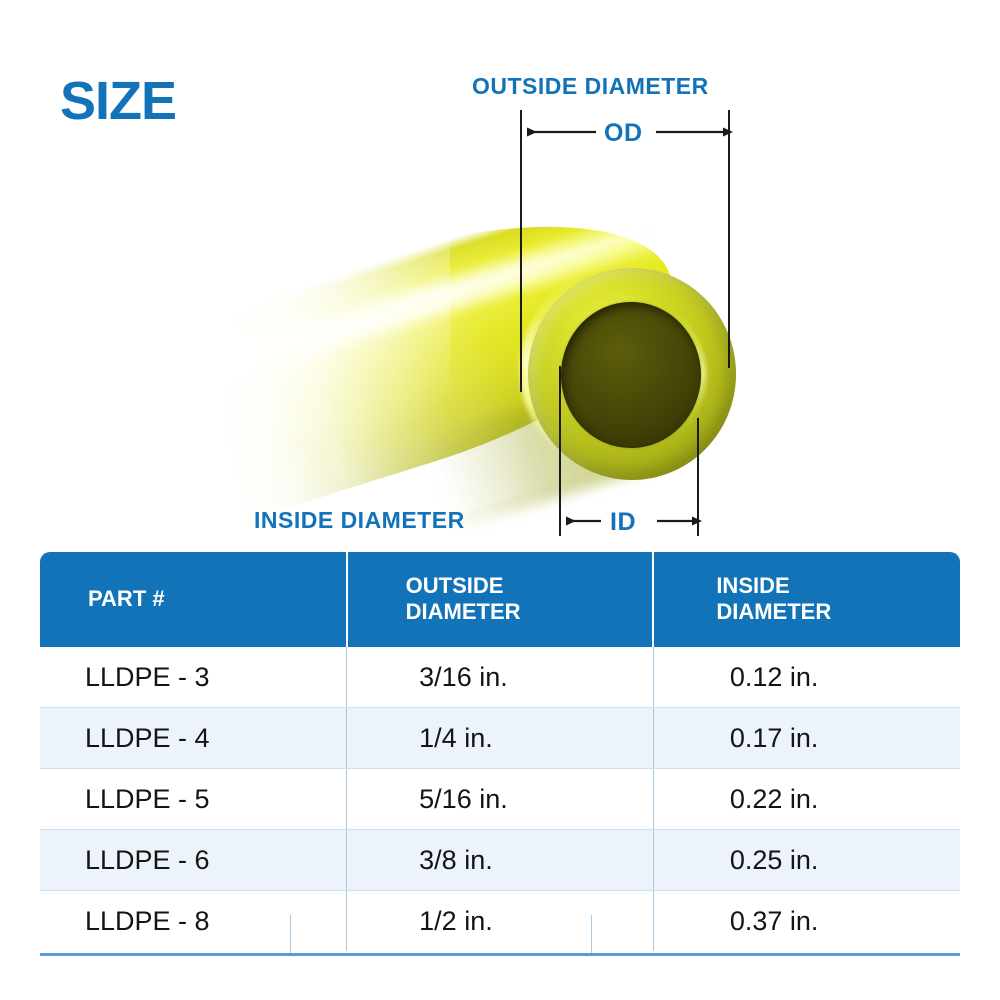 This screenshot has width=1000, height=1000. What do you see at coordinates (623, 522) in the screenshot?
I see `id-abbreviation-label: ID` at bounding box center [623, 522].